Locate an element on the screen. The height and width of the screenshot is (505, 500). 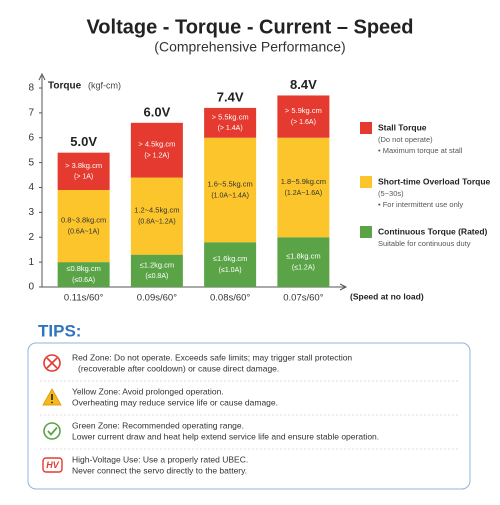
segment-label: (≤0.6A) is located at coordinates (83, 280).